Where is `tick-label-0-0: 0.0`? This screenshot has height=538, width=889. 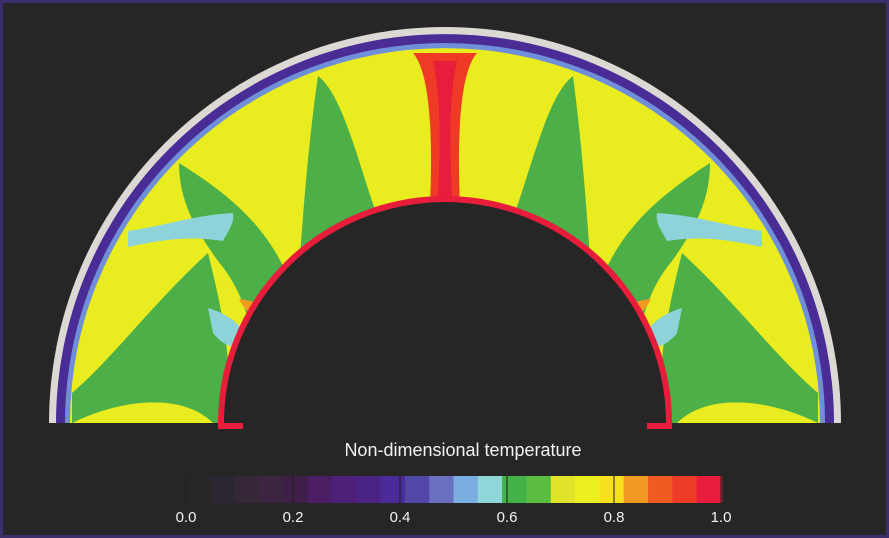 tick-label-0-0: 0.0 is located at coordinates (186, 517).